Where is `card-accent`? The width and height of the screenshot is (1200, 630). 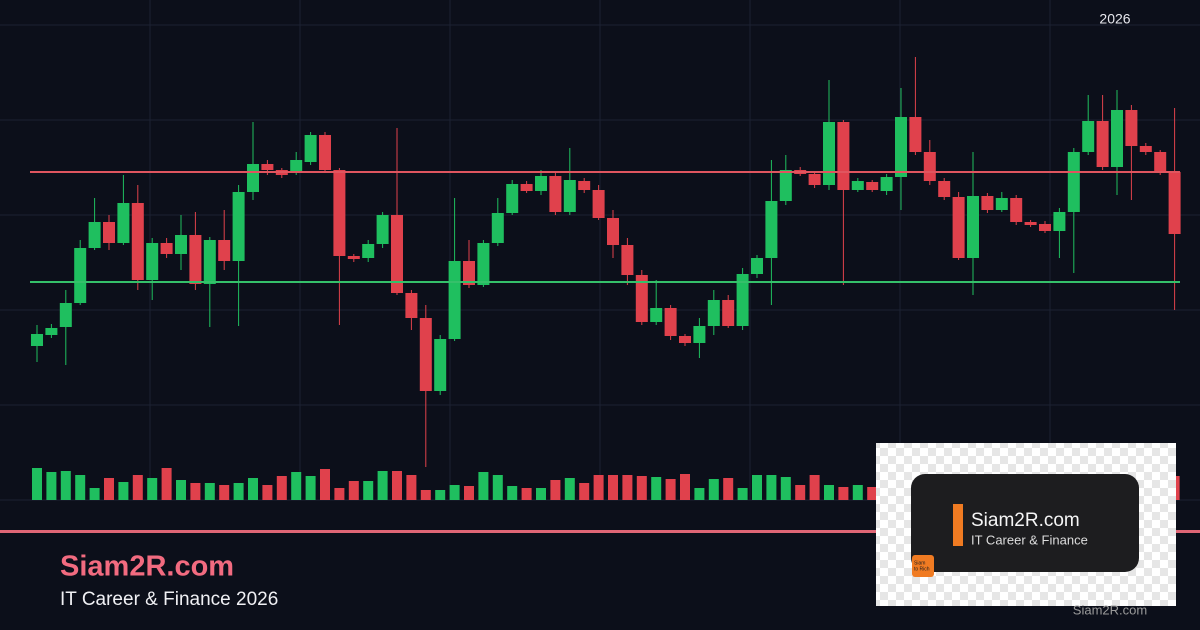 card-accent is located at coordinates (958, 525).